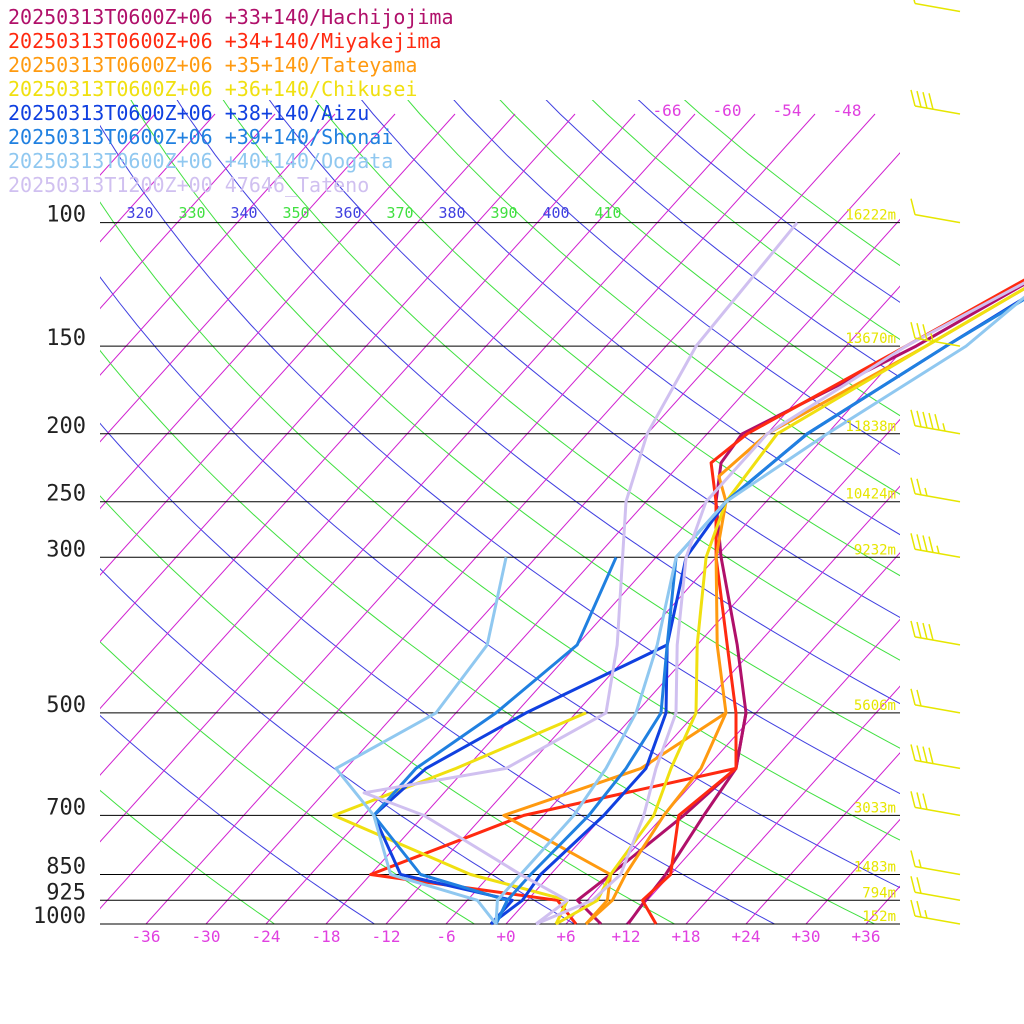 Image resolution: width=1024 pixels, height=1024 pixels. Describe the element at coordinates (66, 549) in the screenshot. I see `pressure-tick-label: 300` at that location.